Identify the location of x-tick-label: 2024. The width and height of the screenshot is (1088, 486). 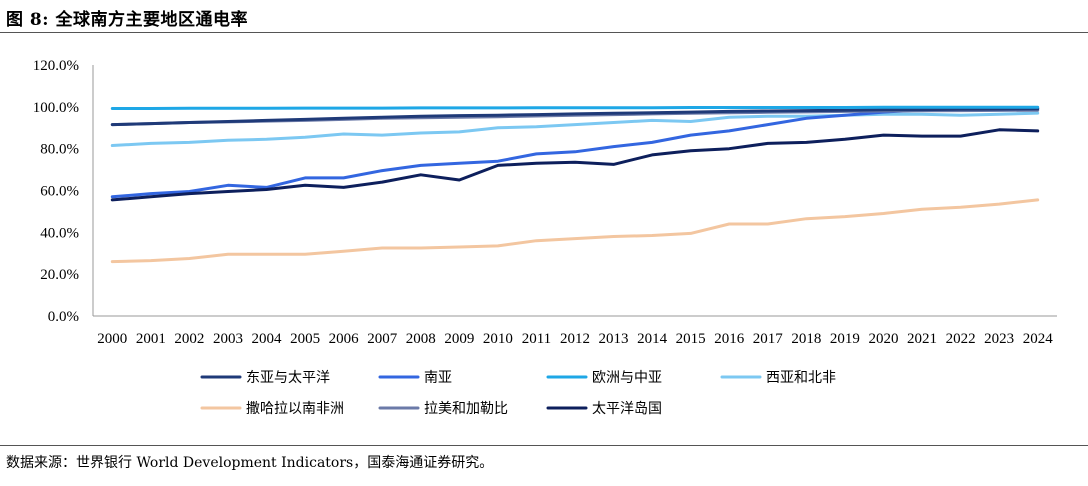
(1038, 339).